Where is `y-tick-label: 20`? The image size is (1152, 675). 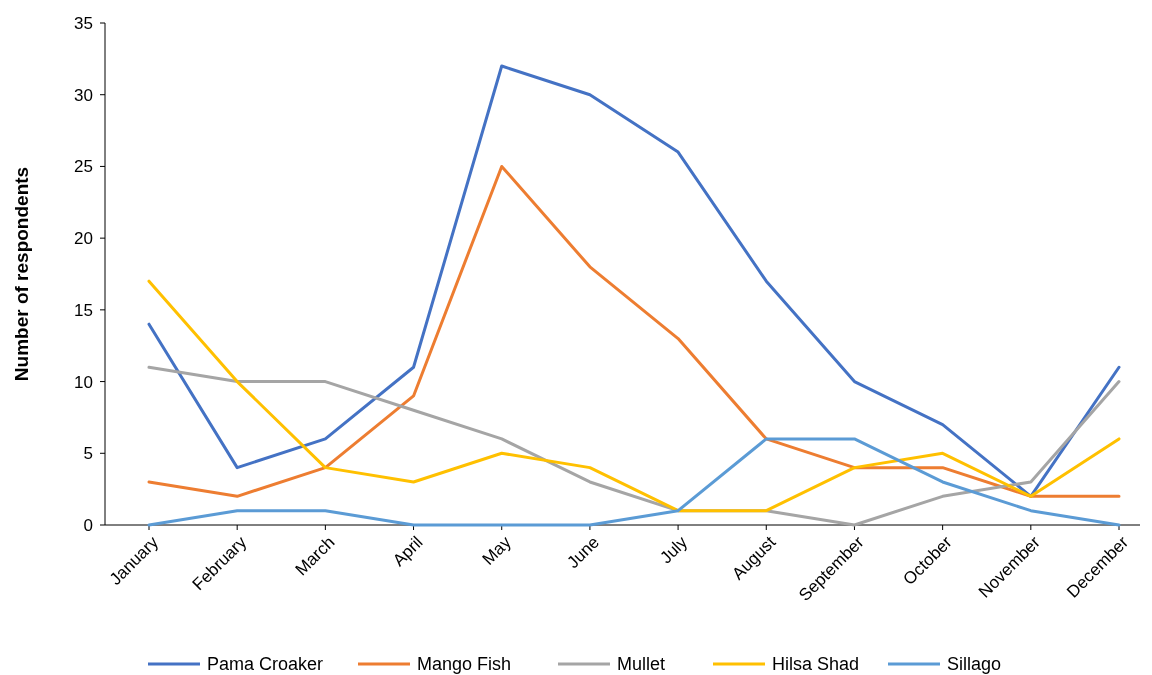
y-tick-label: 20 is located at coordinates (83, 239).